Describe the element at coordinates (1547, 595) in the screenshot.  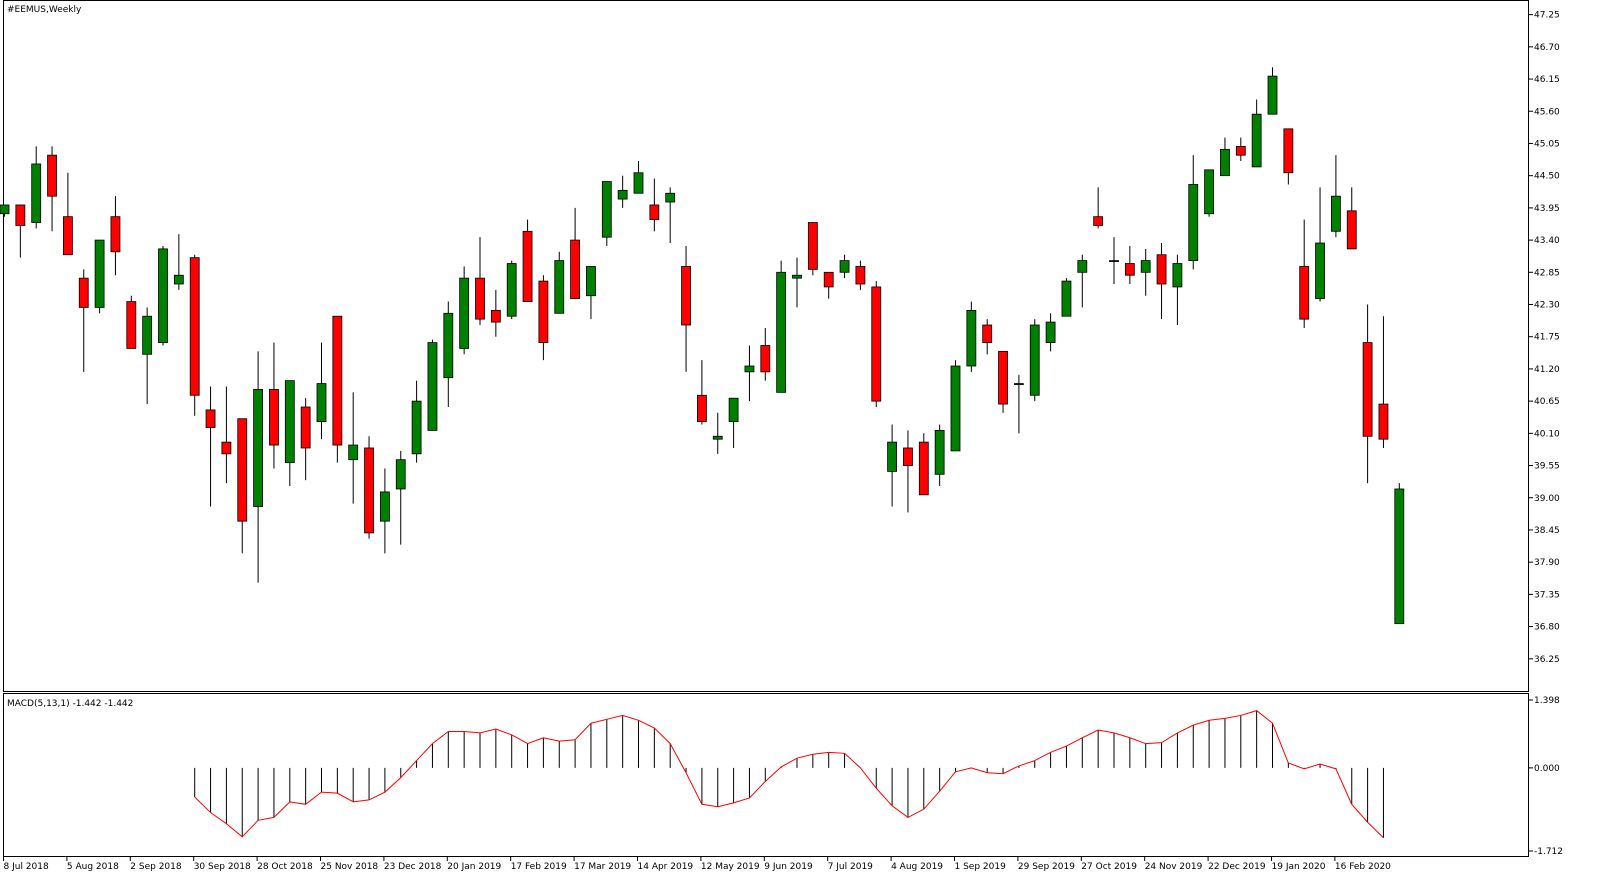
I see `price-tick-label: 37.35` at that location.